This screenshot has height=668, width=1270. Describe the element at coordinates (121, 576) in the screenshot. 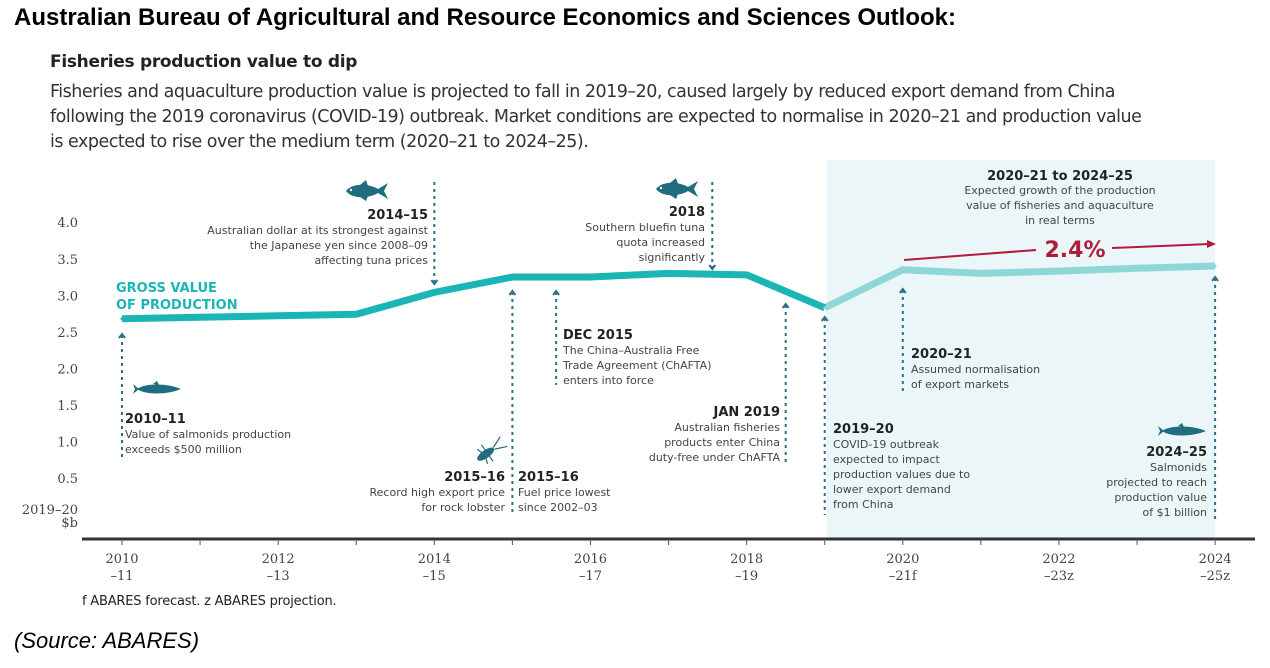

I see `x-tick-label: –11` at that location.